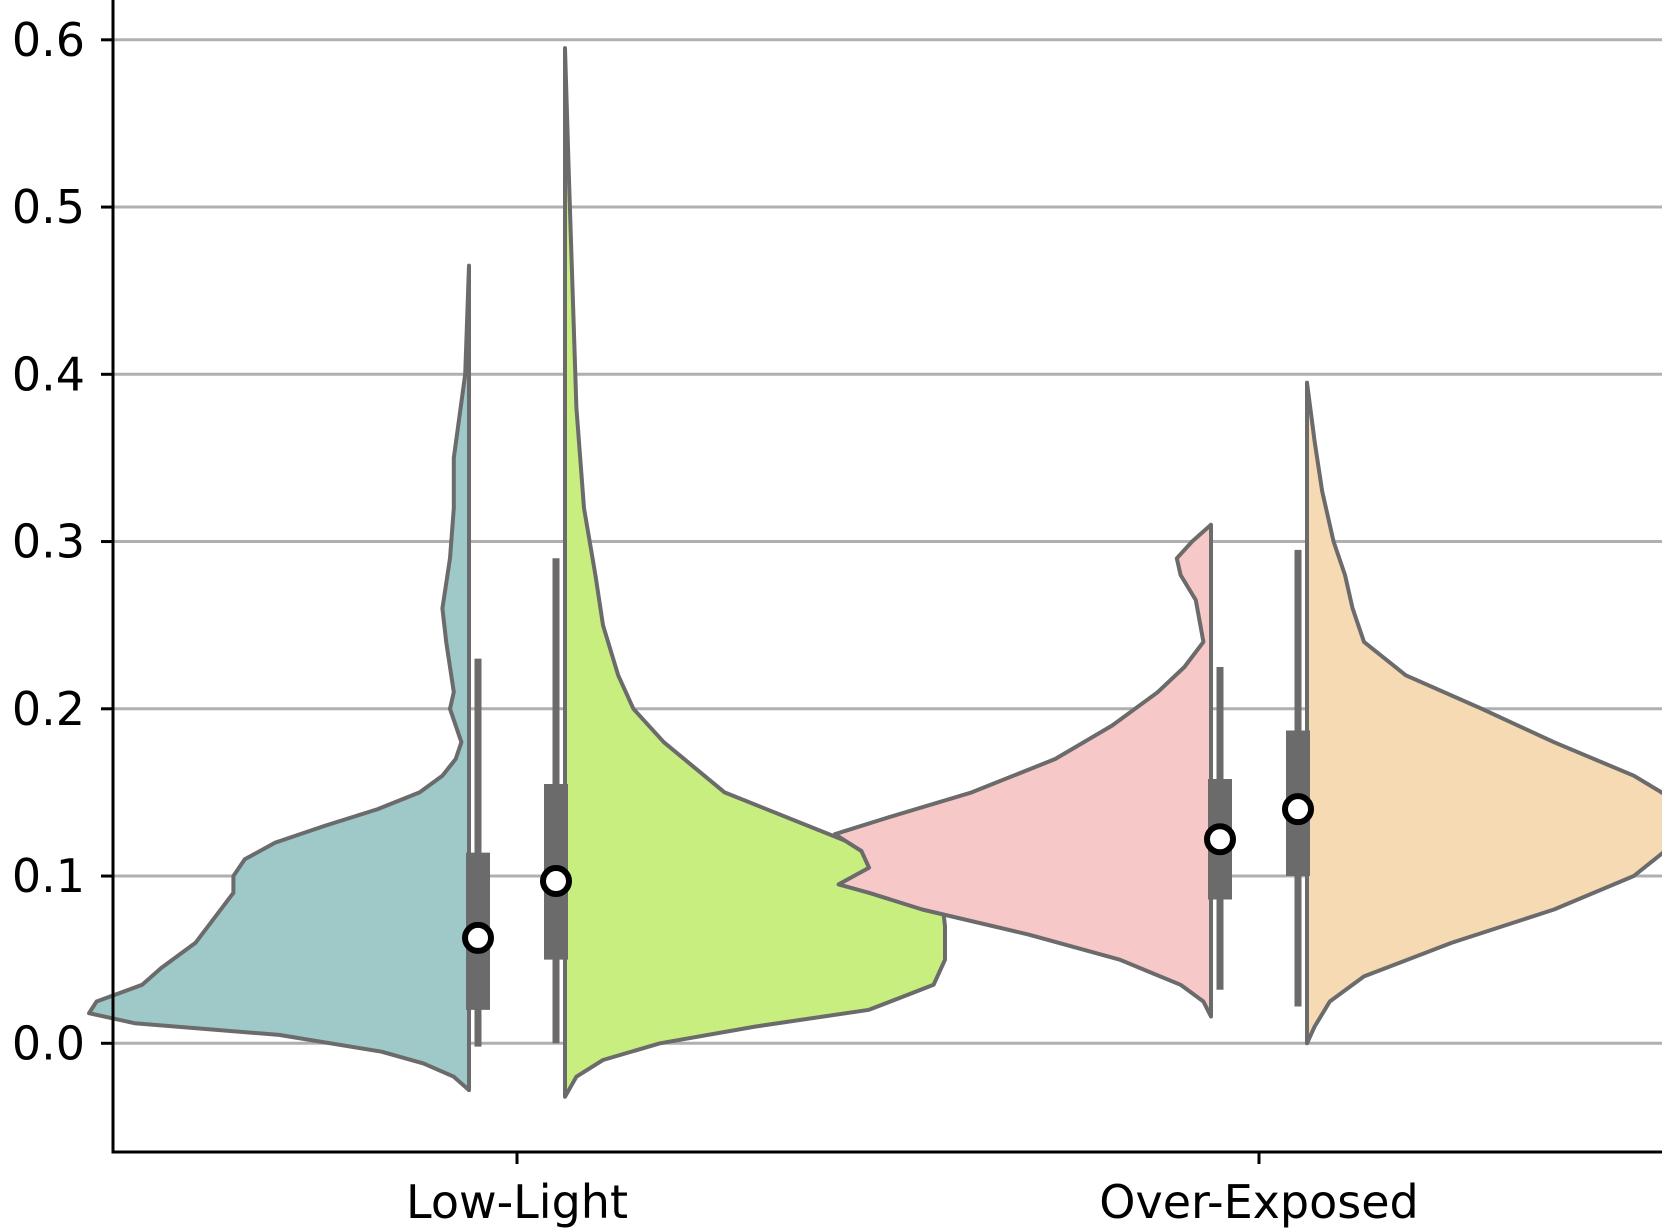  What do you see at coordinates (48, 40) in the screenshot?
I see `y-tick-label: 0.6` at bounding box center [48, 40].